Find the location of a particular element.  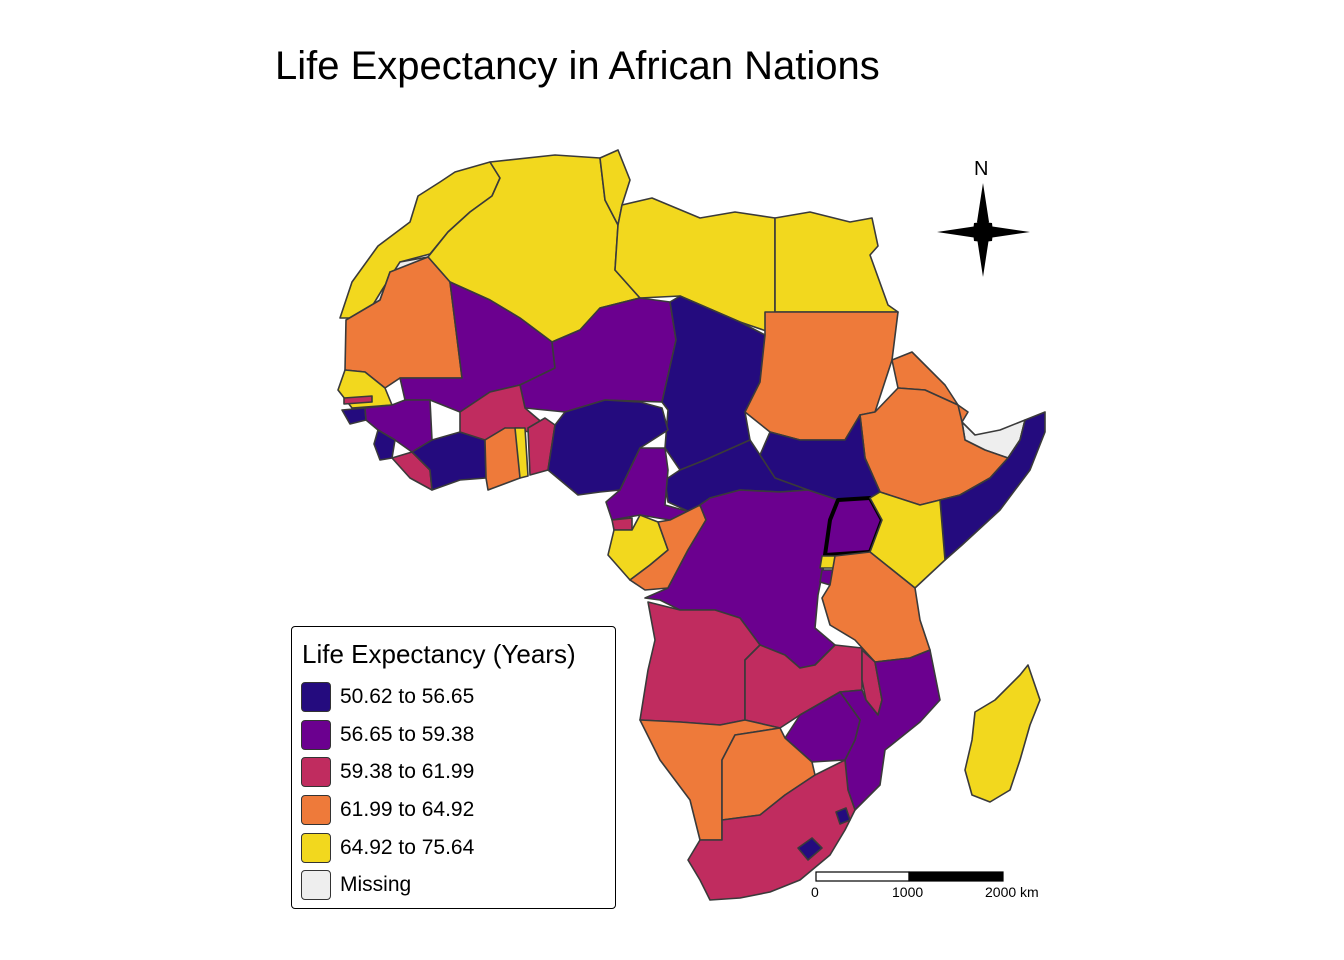

region-kenya is located at coordinates (907, 540).